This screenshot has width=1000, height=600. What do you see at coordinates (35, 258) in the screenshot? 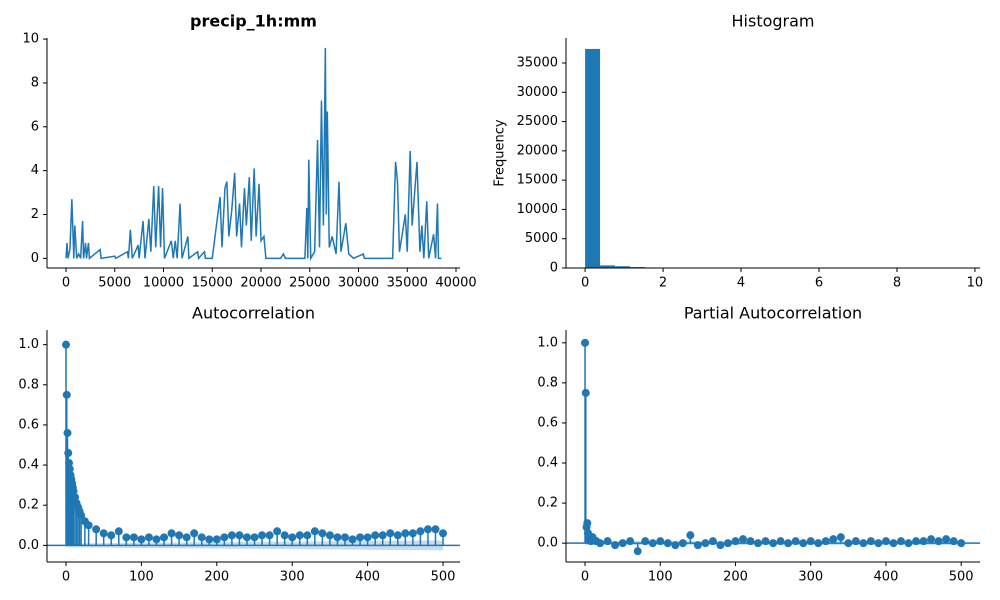
I see `y-tick-label: 0` at bounding box center [35, 258].